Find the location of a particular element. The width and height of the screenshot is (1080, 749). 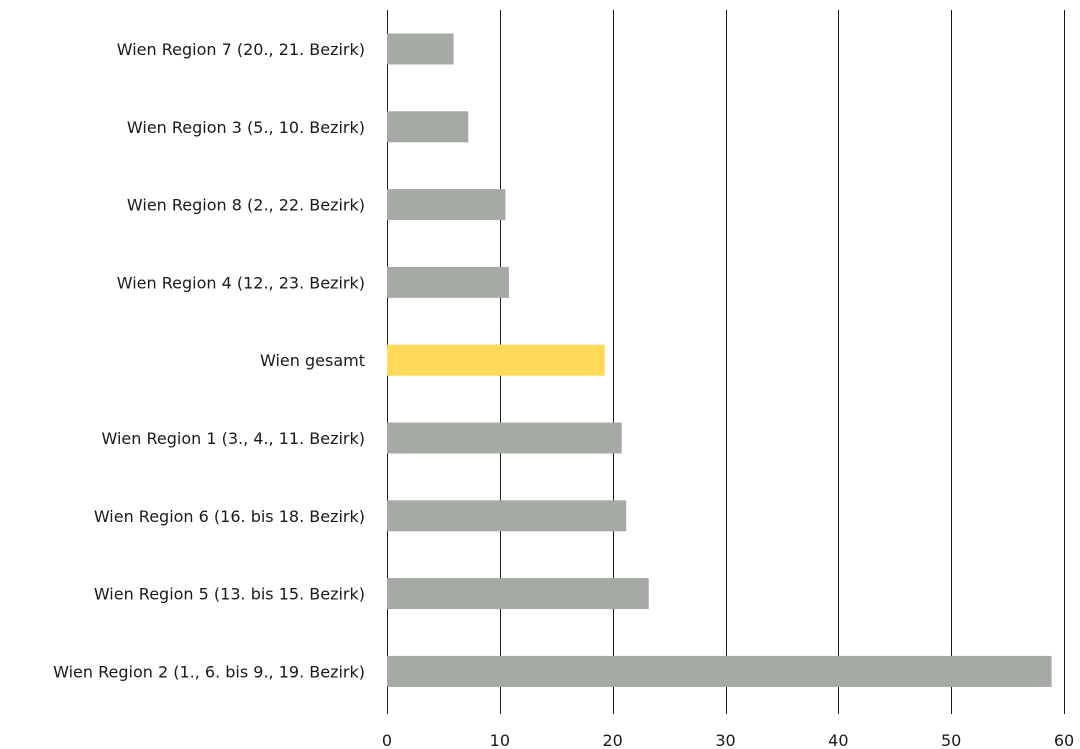

x-tick-label: 0 is located at coordinates (387, 740).